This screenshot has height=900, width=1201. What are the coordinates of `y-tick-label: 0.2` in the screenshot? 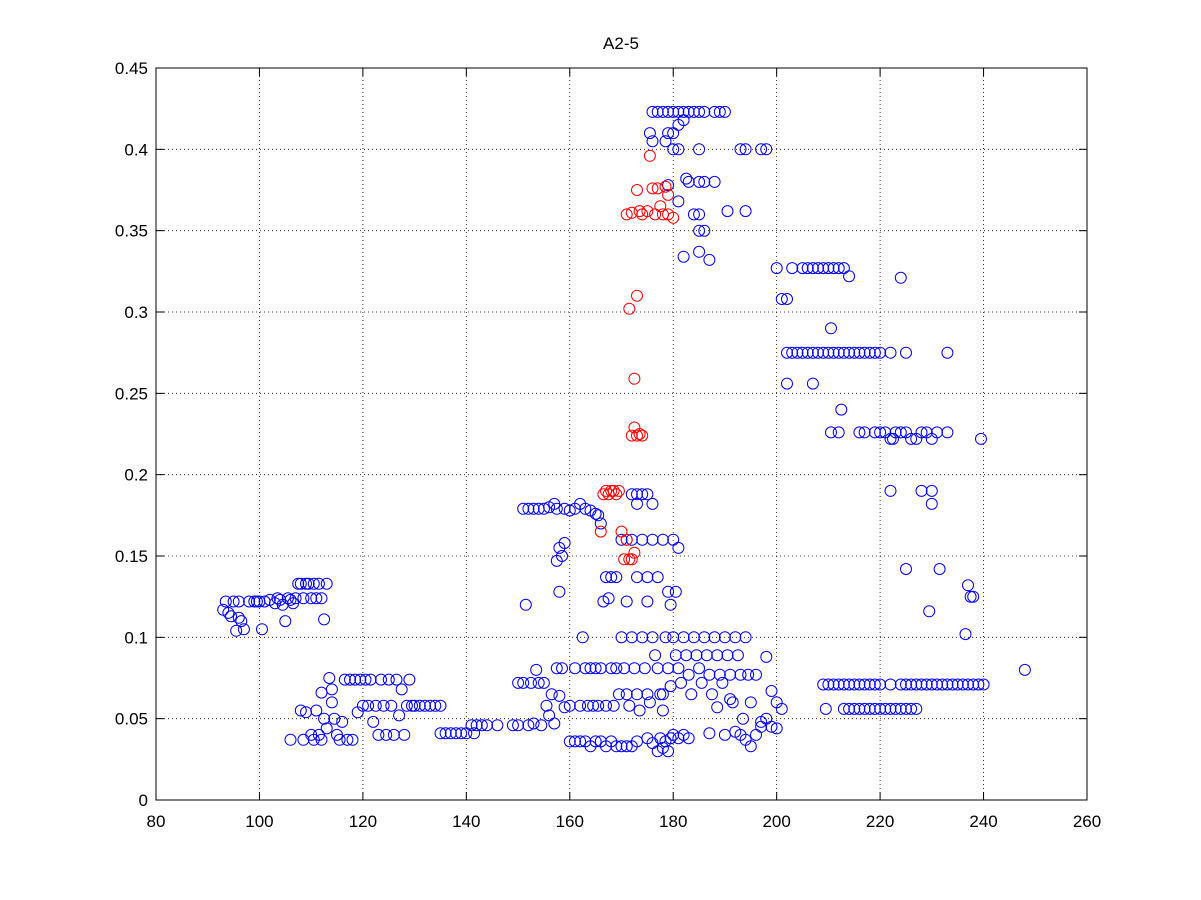 It's located at (136, 475).